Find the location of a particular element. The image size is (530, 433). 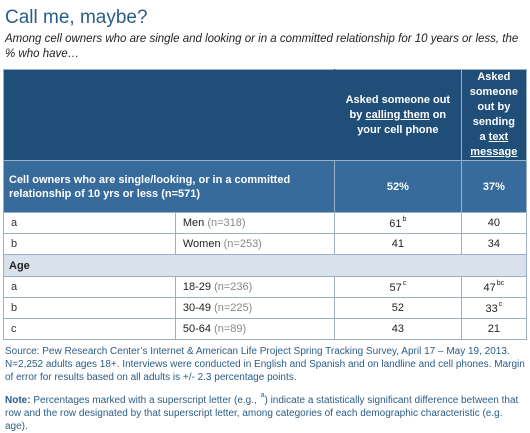

note-sup: a is located at coordinates (262, 395).